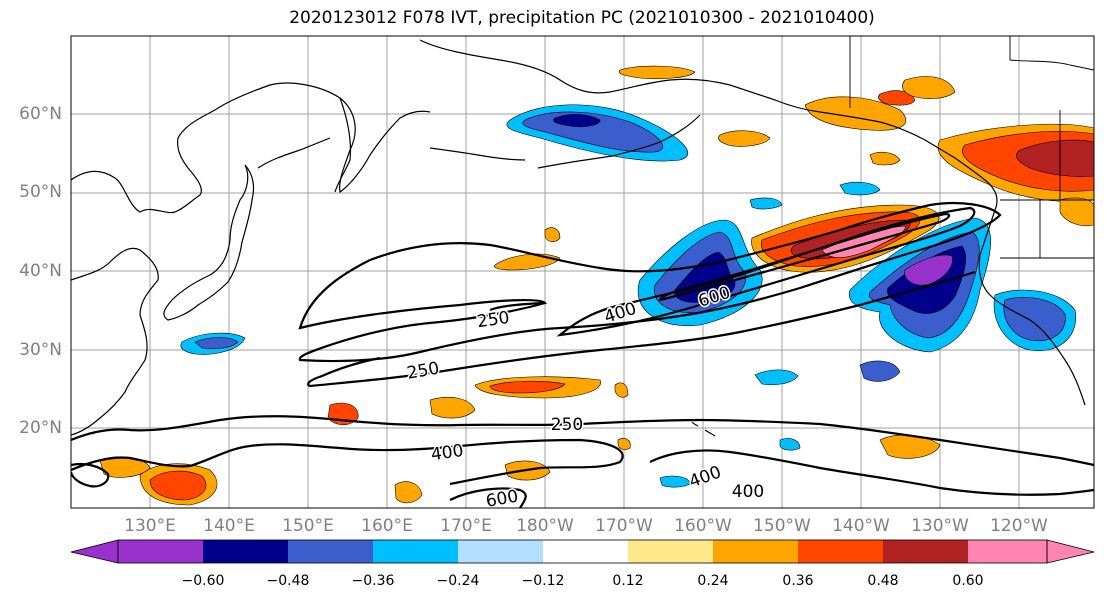 The image size is (1105, 601). What do you see at coordinates (458, 581) in the screenshot?
I see `colorbar-tick-label: −0.24` at bounding box center [458, 581].